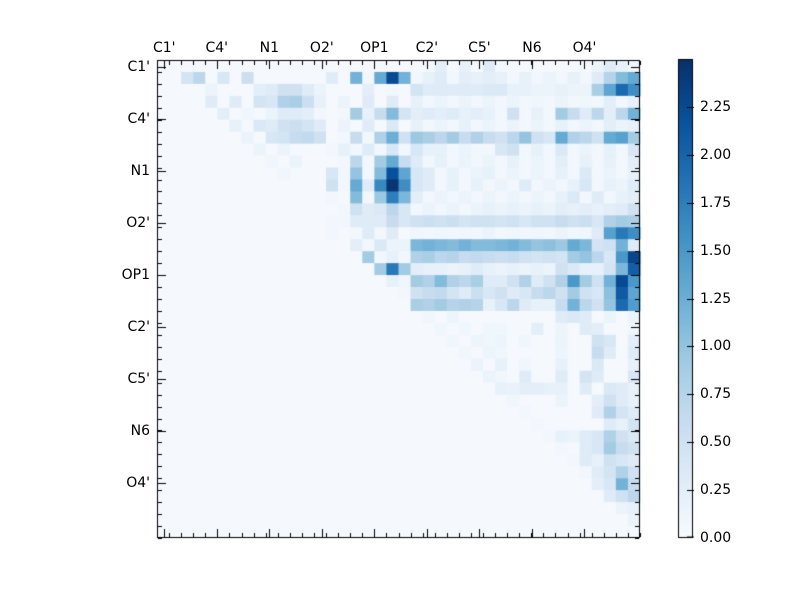 This screenshot has width=800, height=600. Describe the element at coordinates (716, 442) in the screenshot. I see `colorbar-tick-label: 0.50` at that location.